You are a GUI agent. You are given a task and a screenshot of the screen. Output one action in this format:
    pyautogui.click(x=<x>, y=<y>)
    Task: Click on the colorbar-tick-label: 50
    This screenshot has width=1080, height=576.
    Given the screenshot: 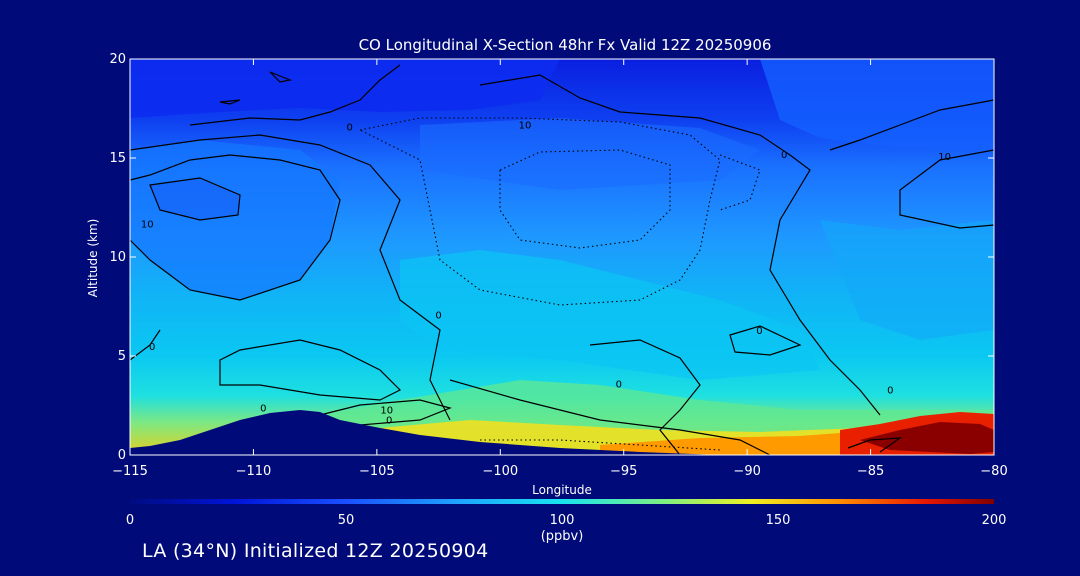 What is the action you would take?
    pyautogui.click(x=346, y=520)
    